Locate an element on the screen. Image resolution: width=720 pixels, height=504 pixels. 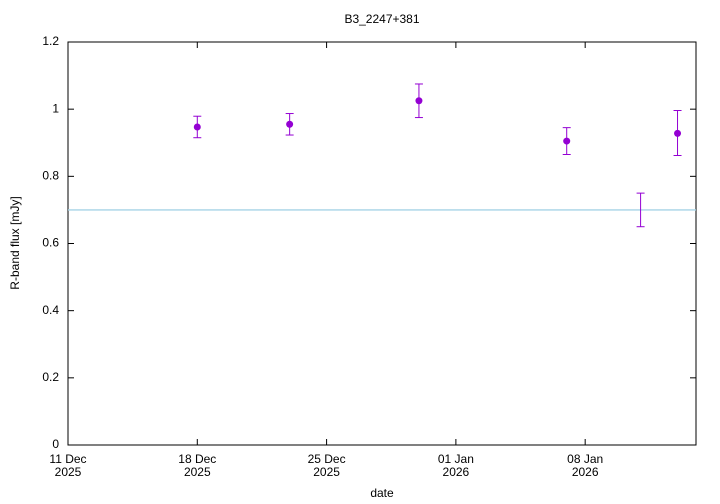
y-tick-label: 0.8 is located at coordinates (50, 176).